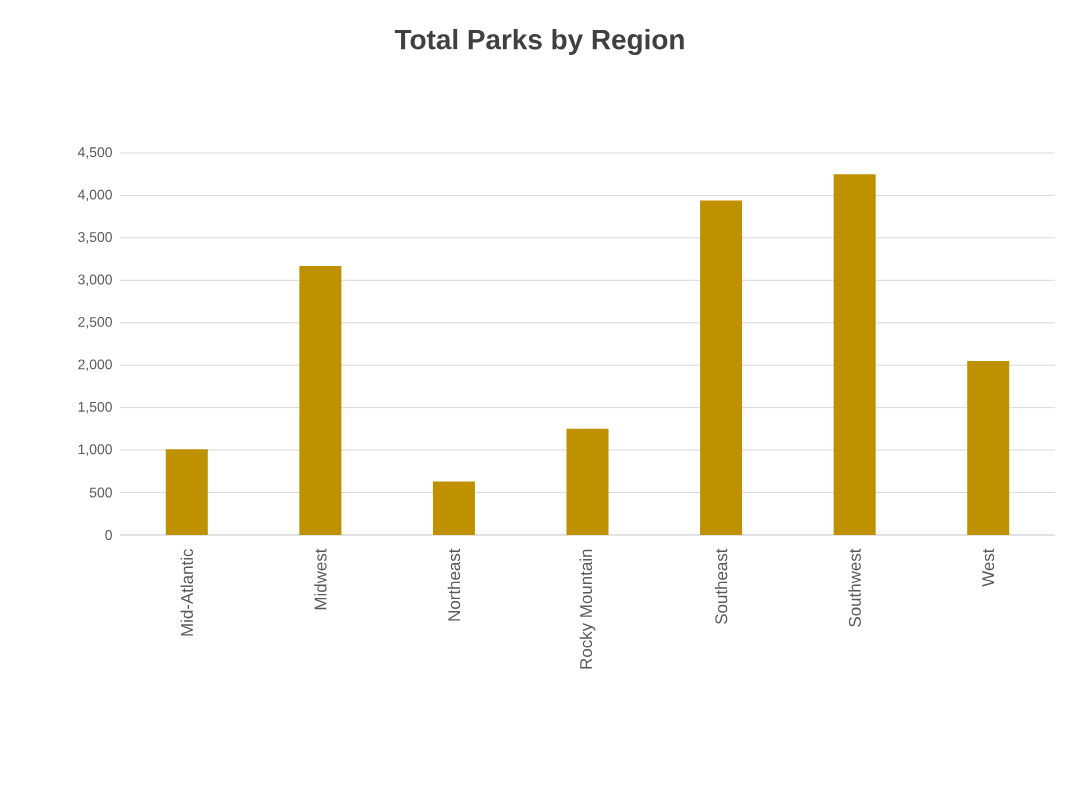  What do you see at coordinates (539, 42) in the screenshot?
I see `chart-title: Total Parks by Region` at bounding box center [539, 42].